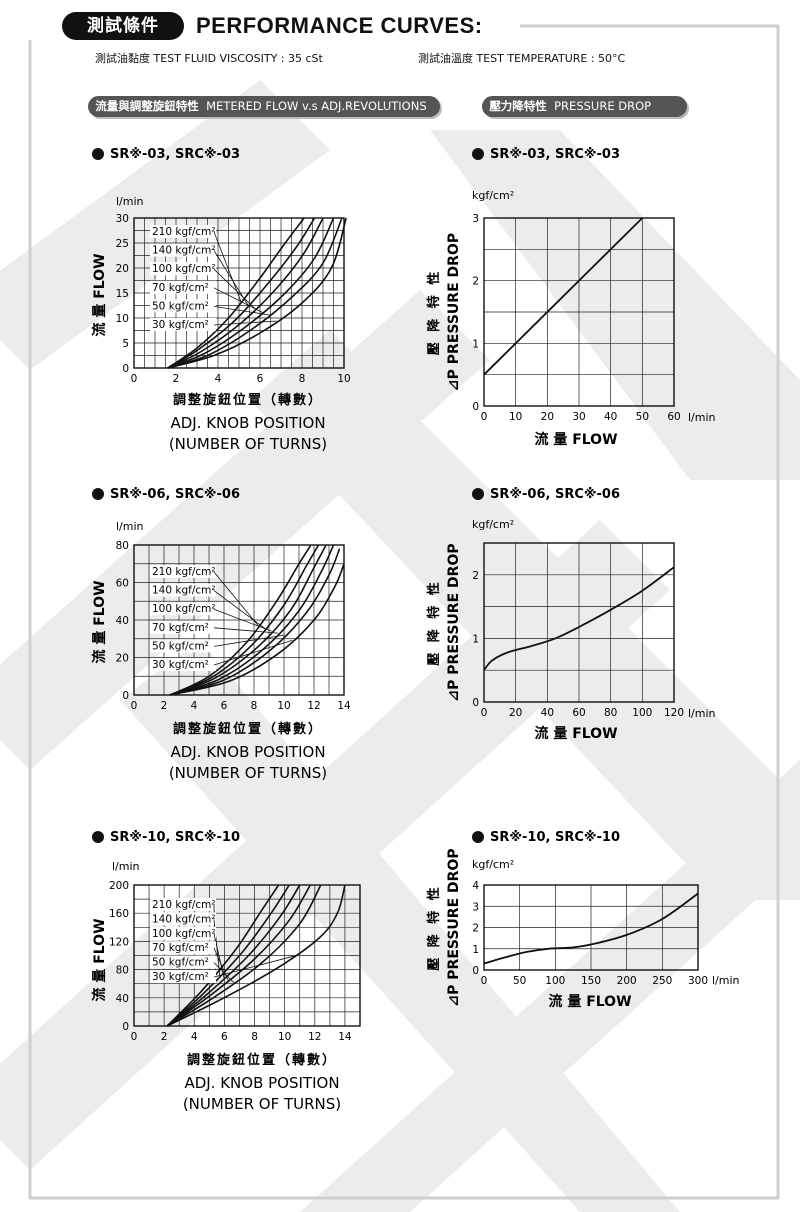 This screenshot has width=800, height=1212. Describe the element at coordinates (591, 981) in the screenshot. I see `x-tick-label: 150` at that location.